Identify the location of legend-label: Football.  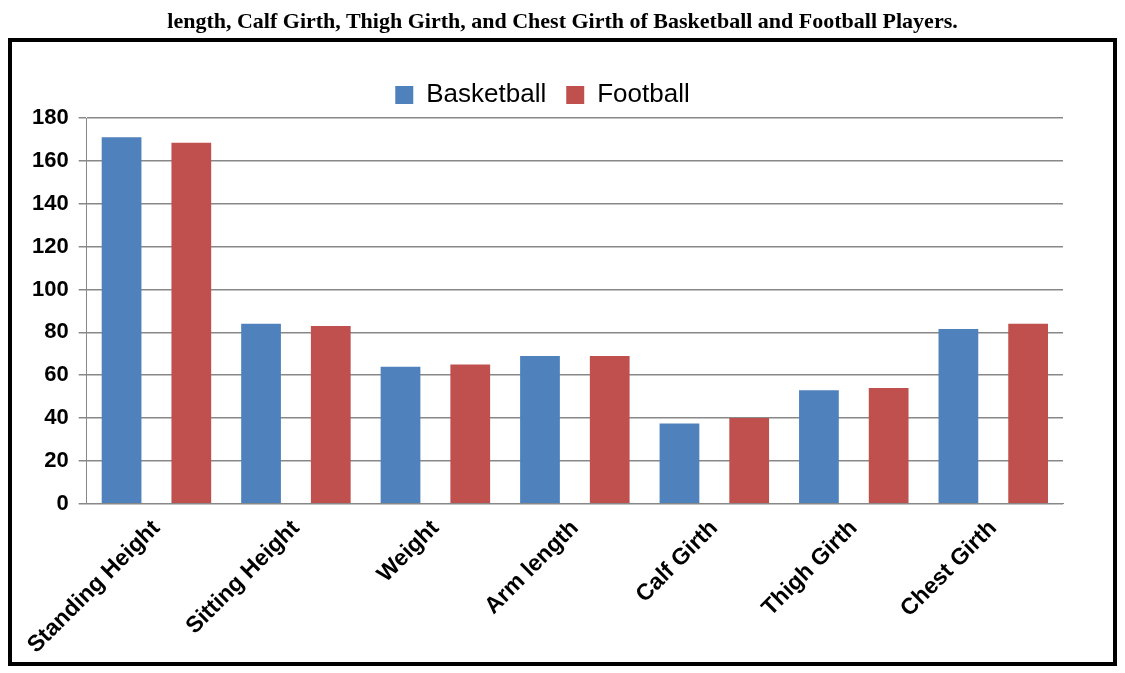
(643, 93).